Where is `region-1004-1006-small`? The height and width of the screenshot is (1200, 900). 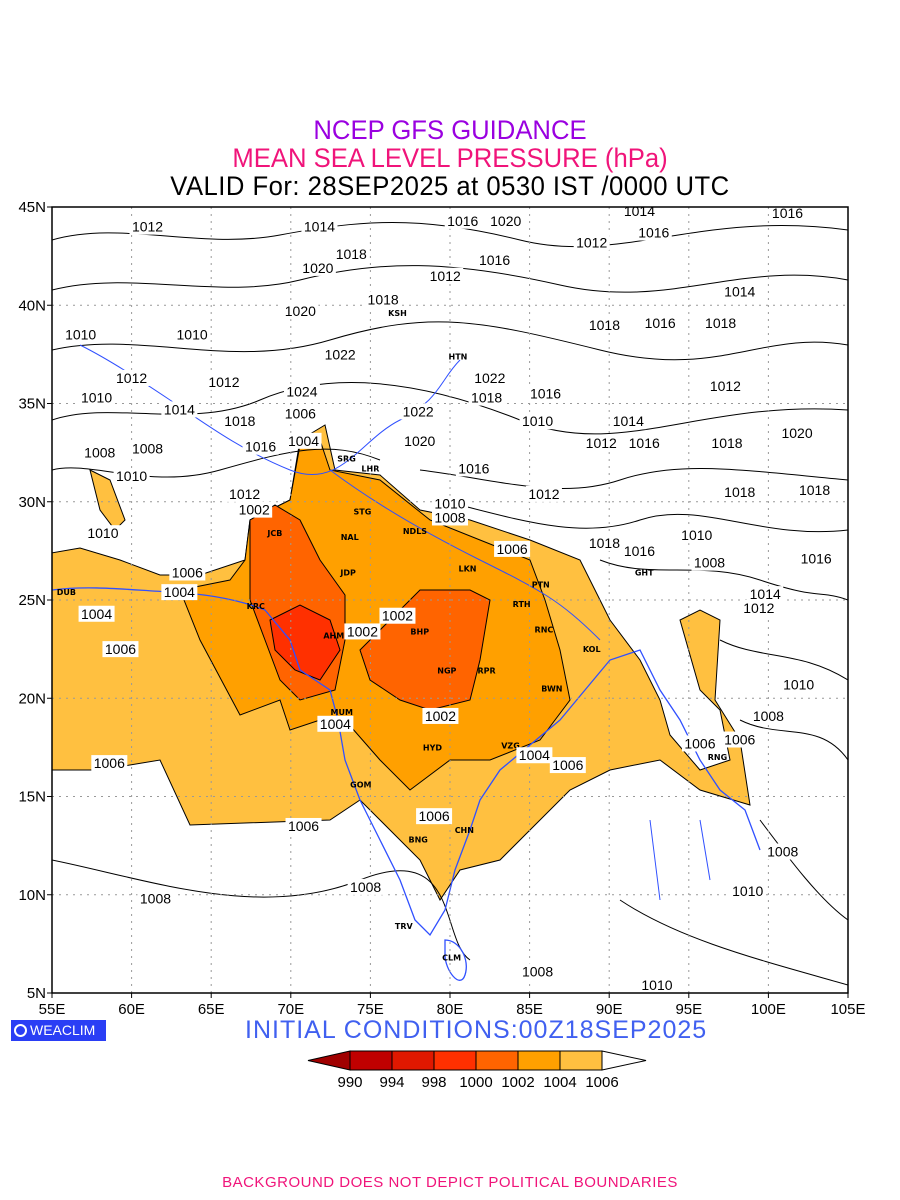 region-1004-1006-small is located at coordinates (107, 500).